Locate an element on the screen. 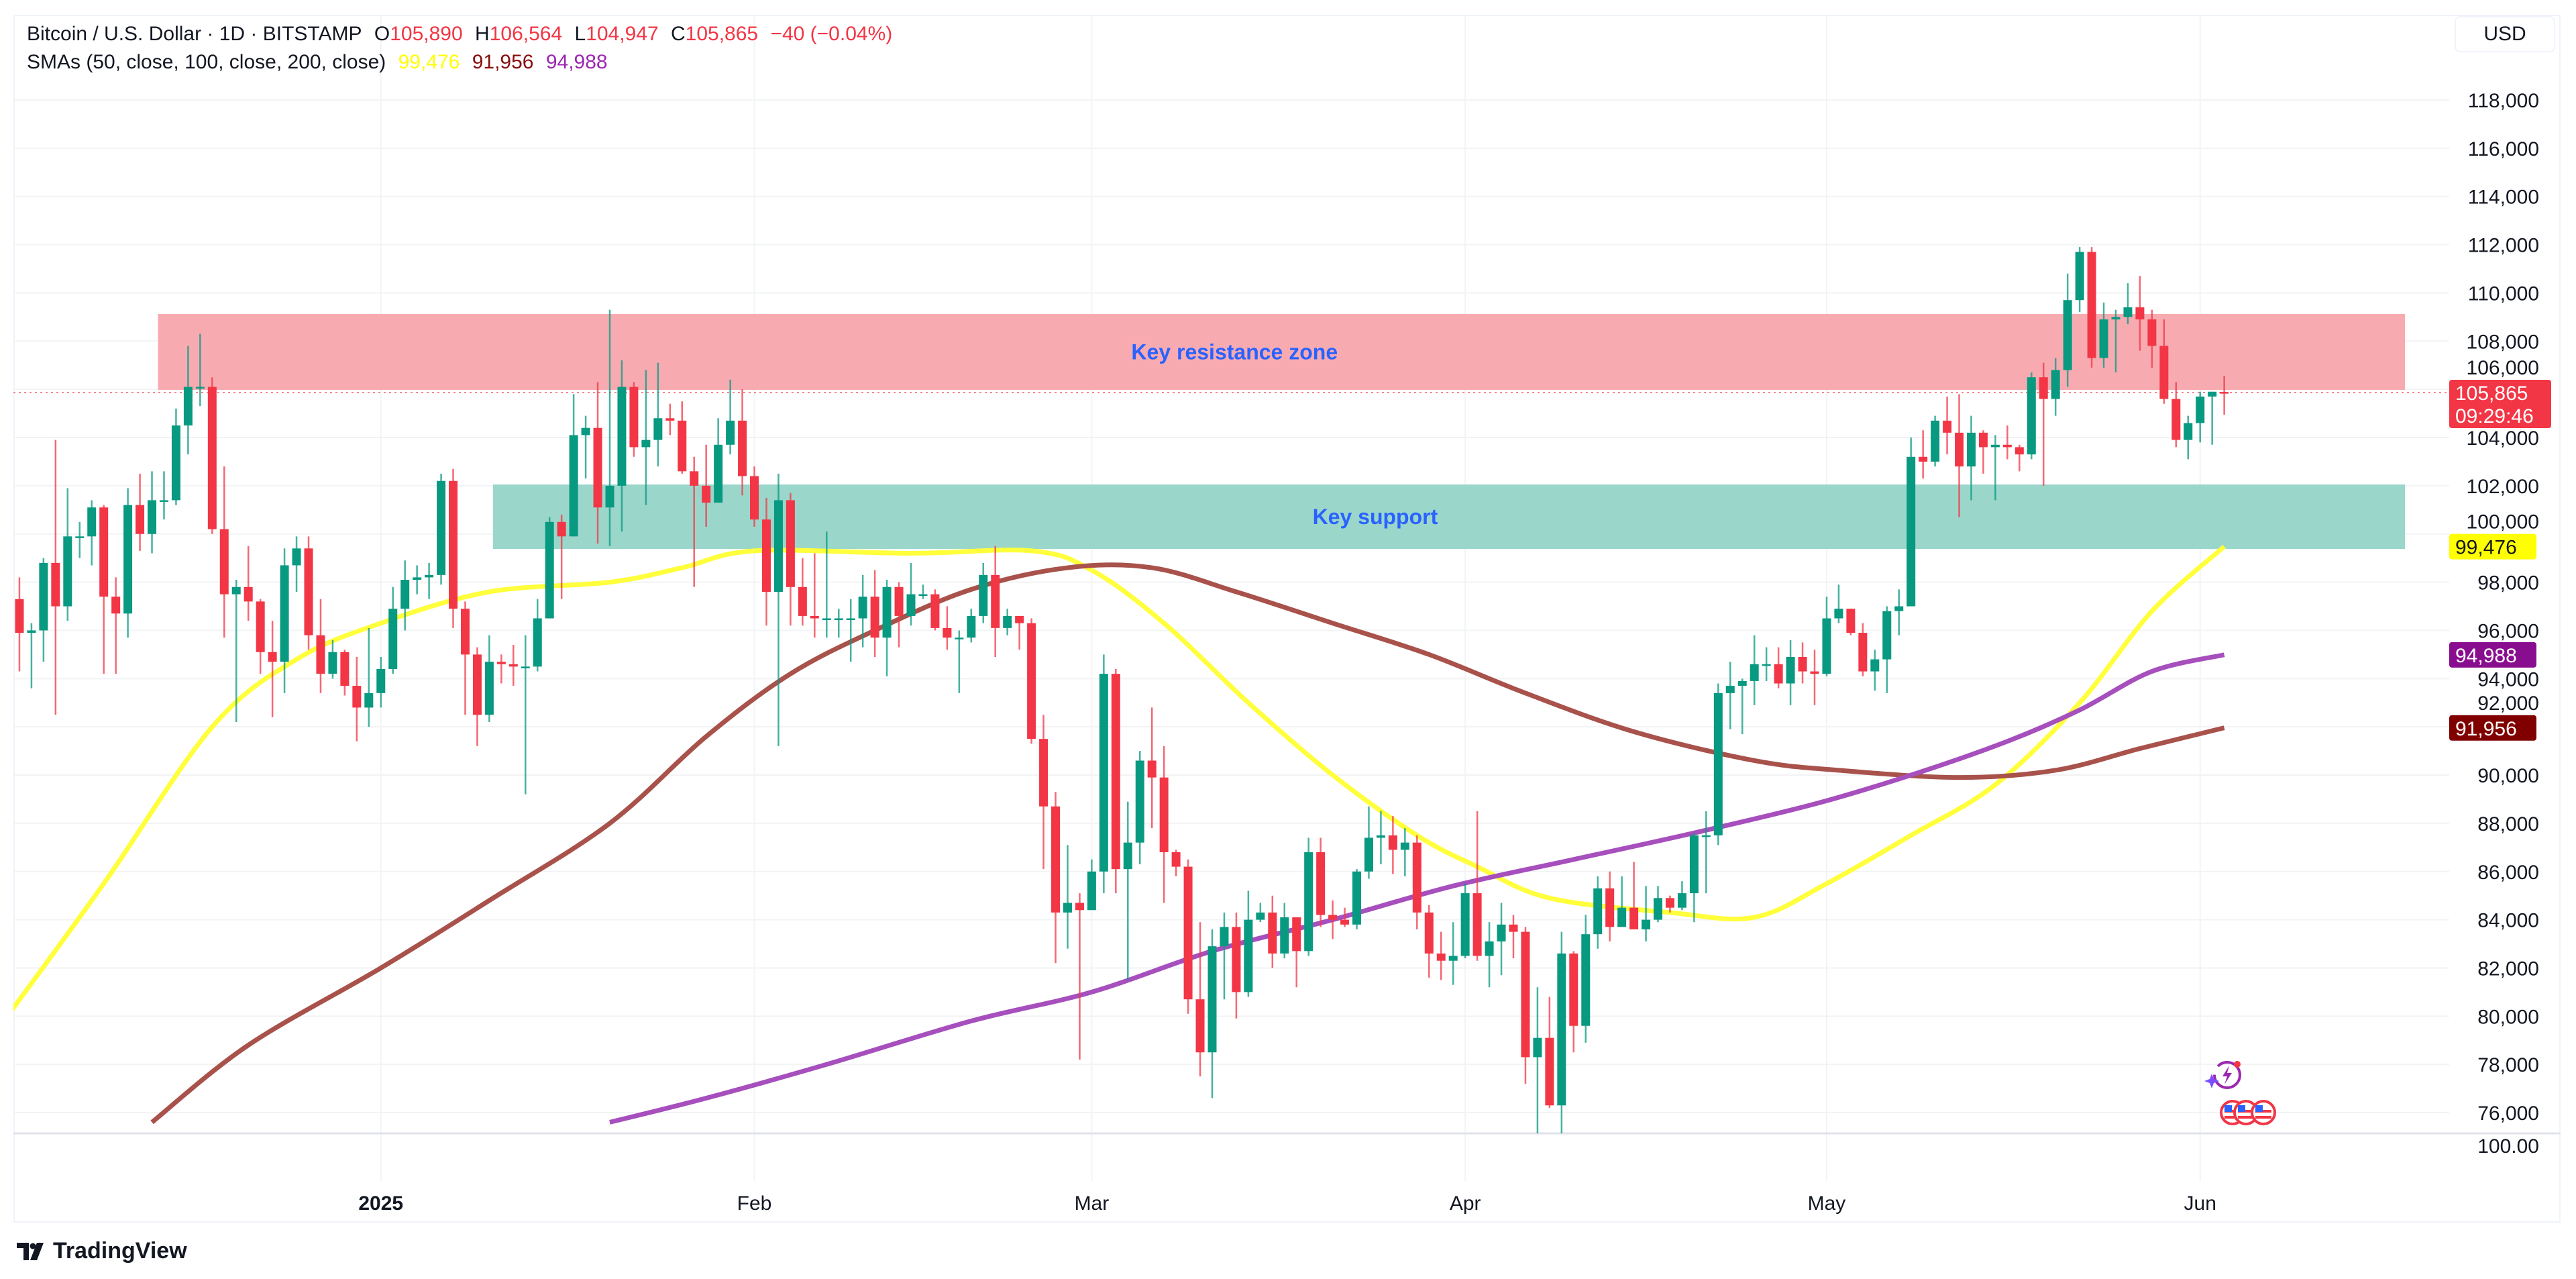  high-value: 106,564 is located at coordinates (526, 34).